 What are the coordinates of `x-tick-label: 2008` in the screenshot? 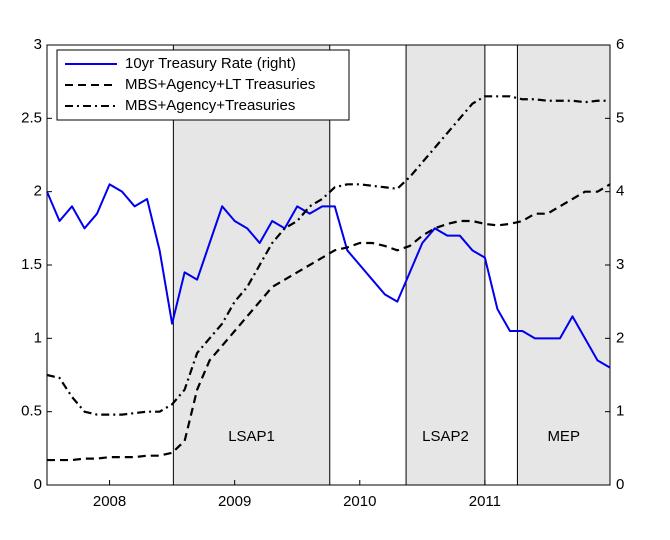 It's located at (109, 501).